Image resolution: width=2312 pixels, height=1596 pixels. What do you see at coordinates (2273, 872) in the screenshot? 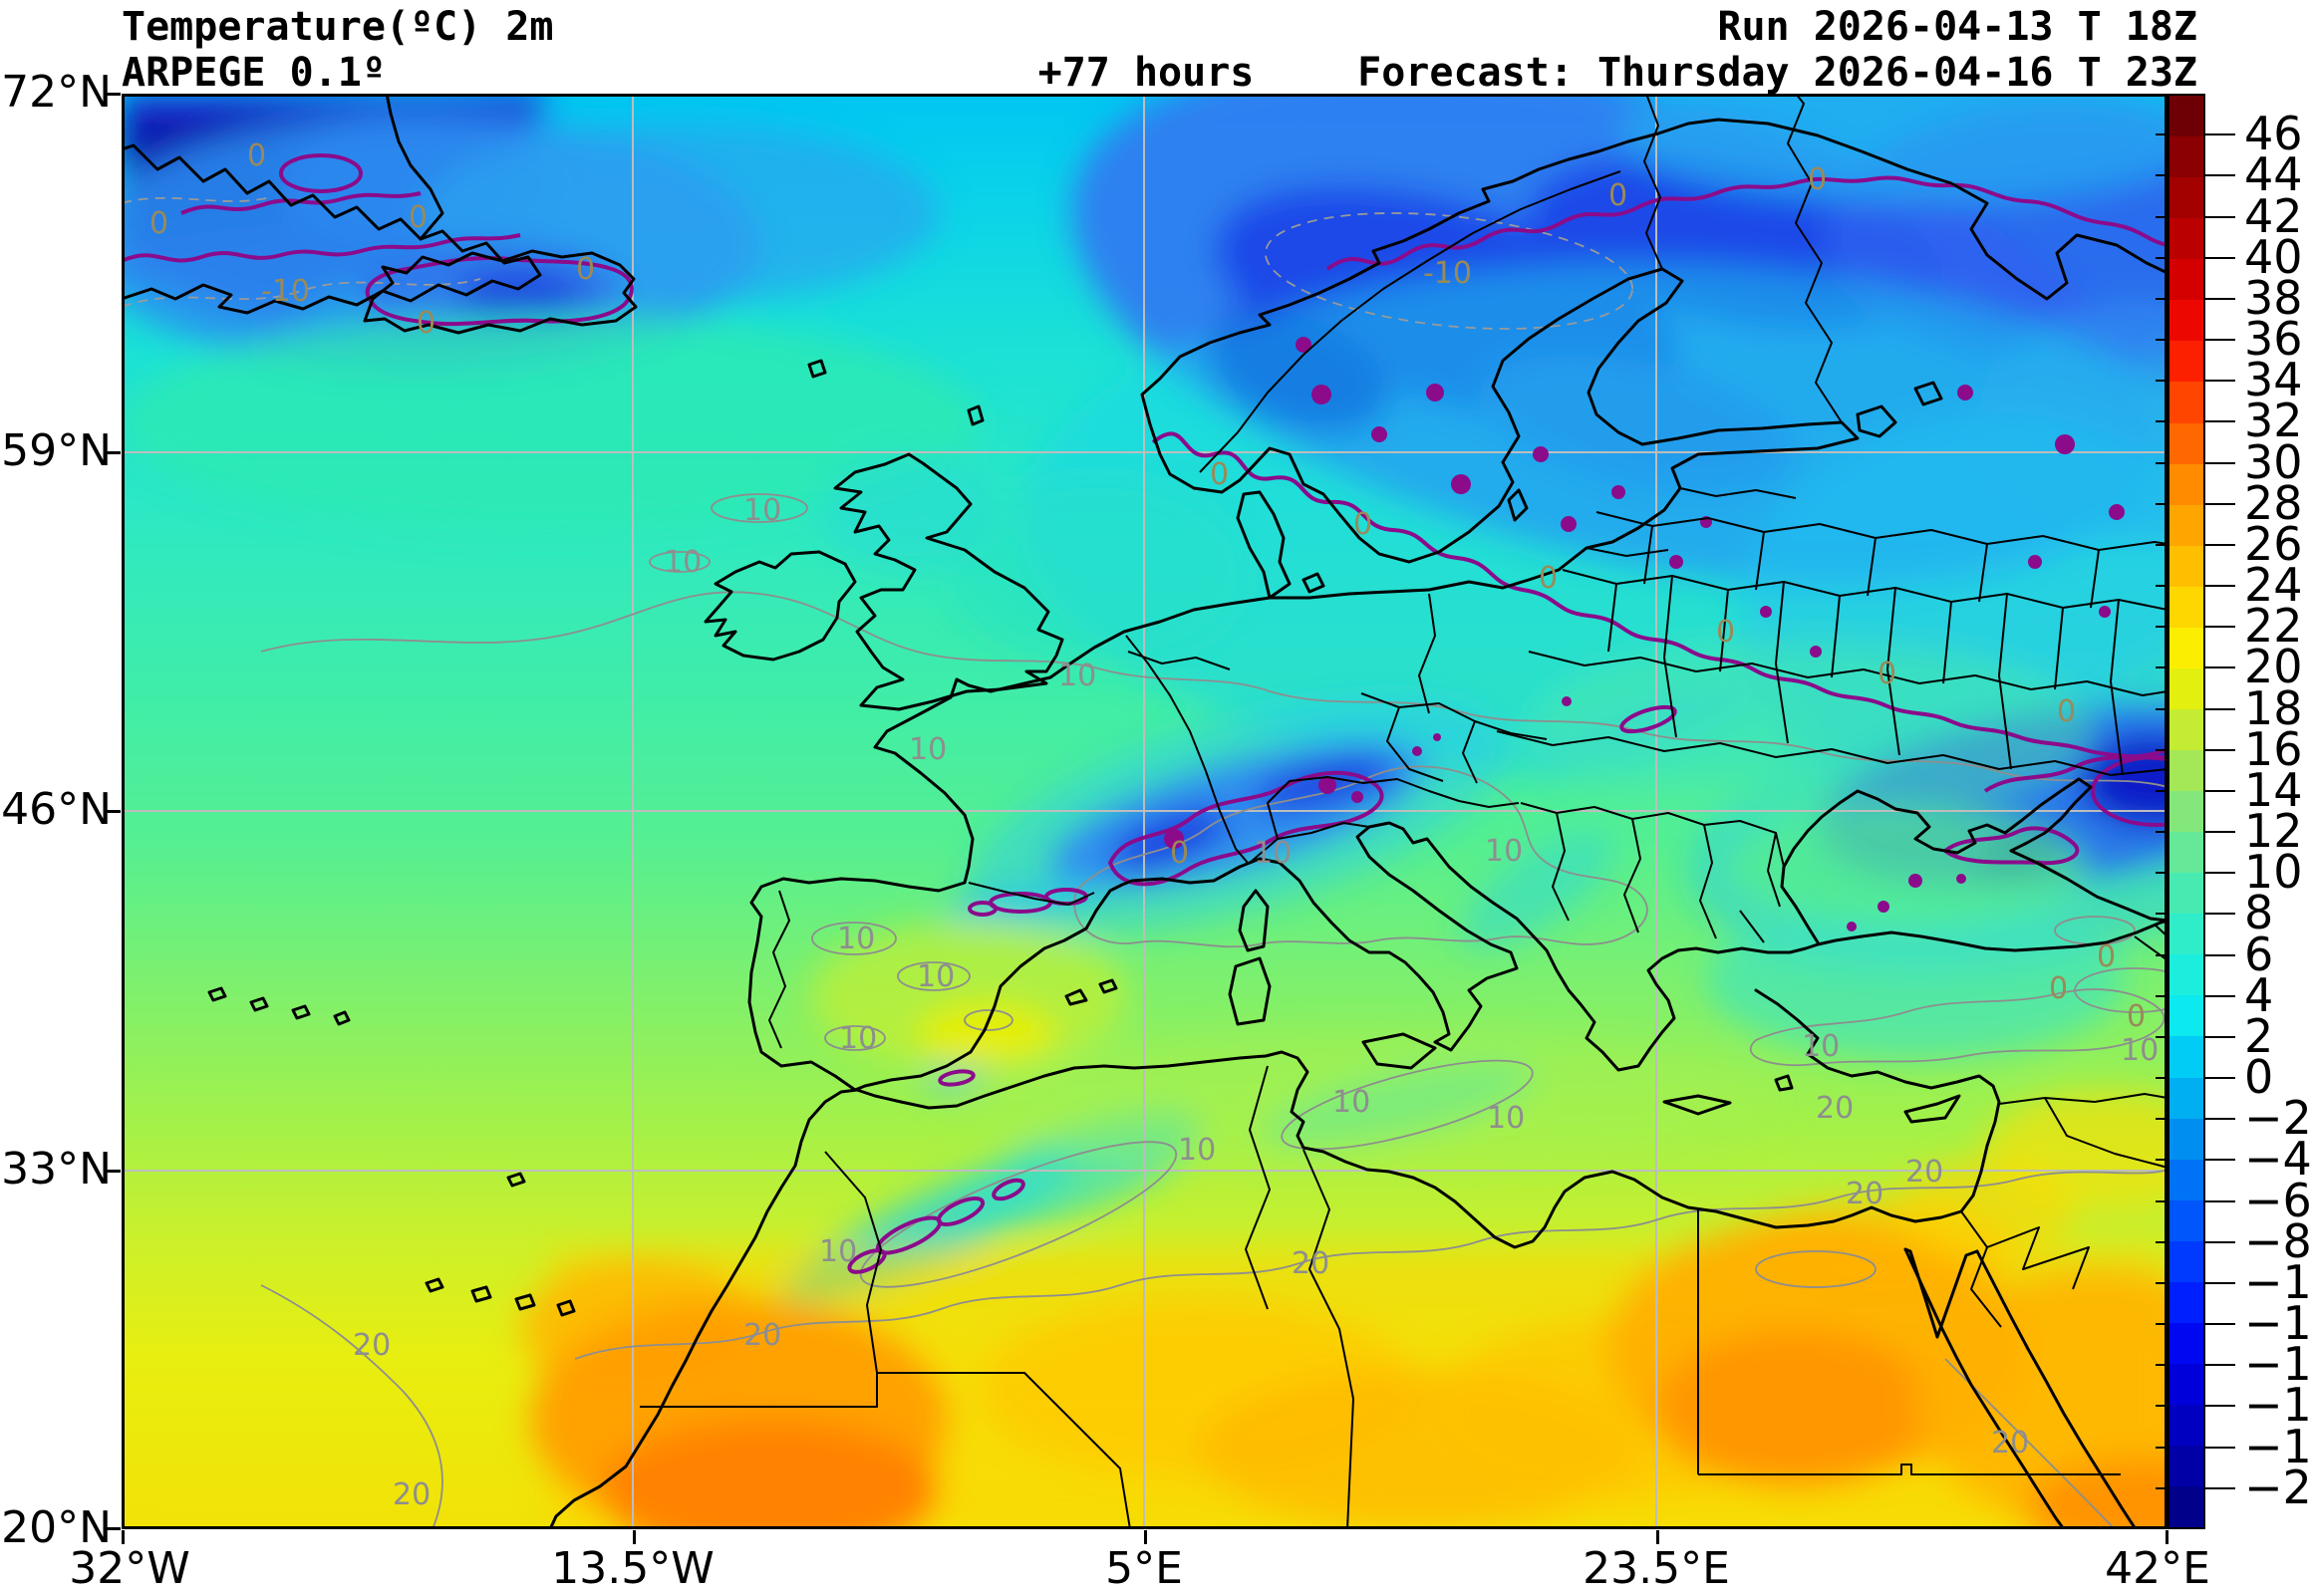
I see `colorbar-tick-label: 10` at bounding box center [2273, 872].